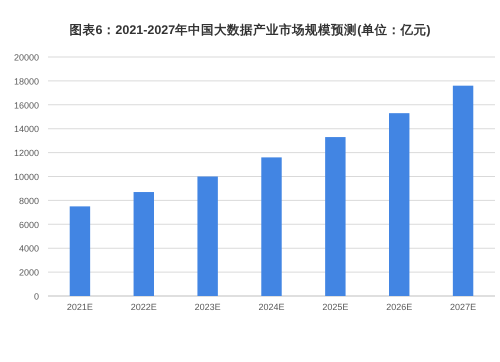 This screenshot has height=362, width=500. What do you see at coordinates (26, 81) in the screenshot?
I see `y-tick-label: 18000` at bounding box center [26, 81].